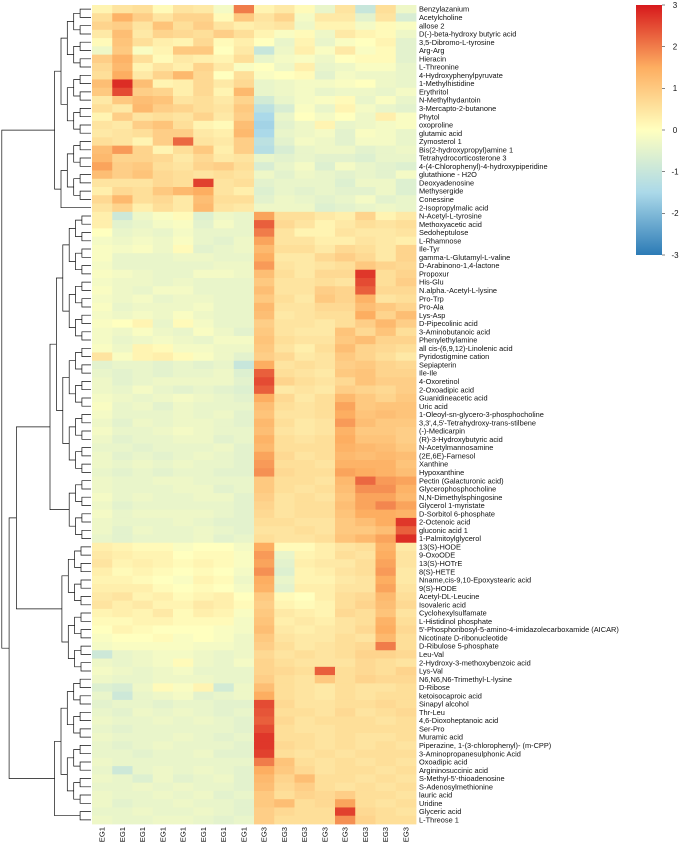 The image size is (697, 862). I want to click on row-label: N6,N6,N6-Trimethyl-L-lysine, so click(465, 679).